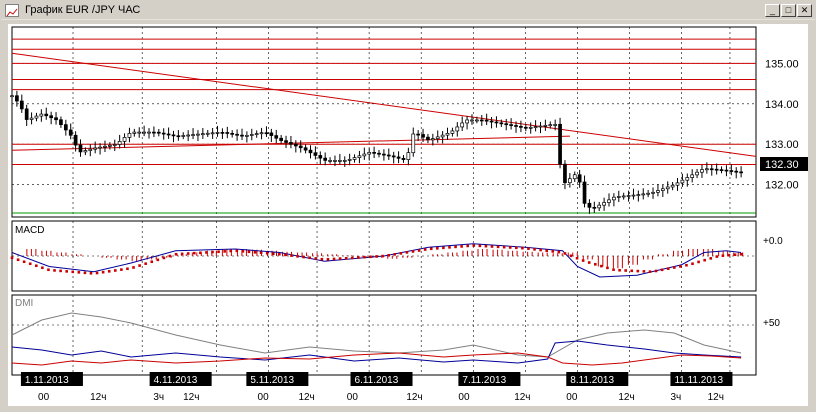  What do you see at coordinates (772, 10) in the screenshot?
I see `minimize-button: _` at bounding box center [772, 10].